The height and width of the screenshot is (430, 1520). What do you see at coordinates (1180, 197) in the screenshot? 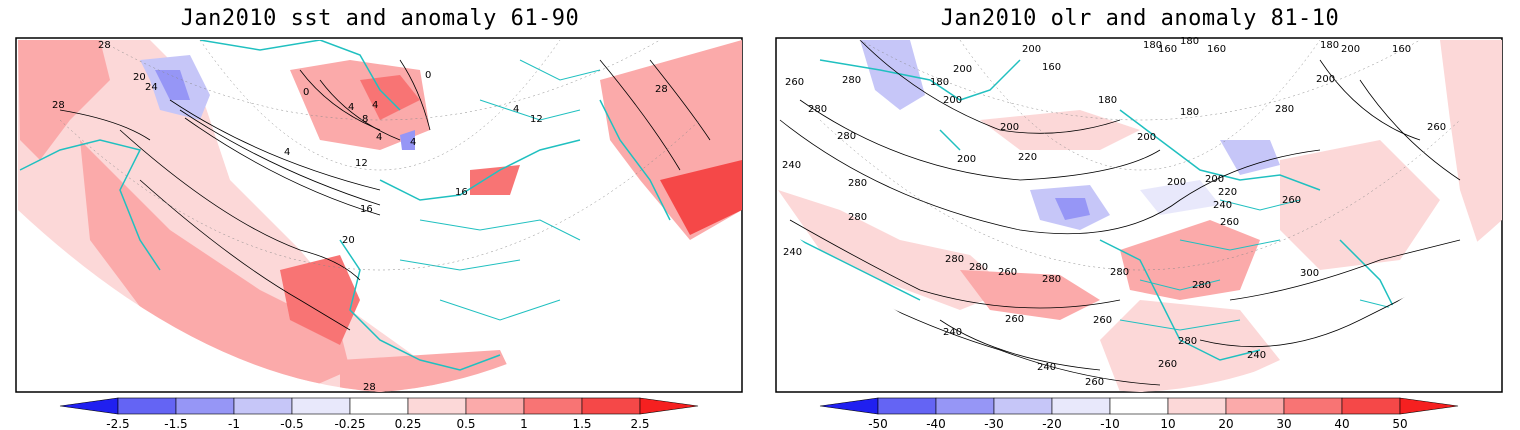
I see `olr-anomaly-neg-europe` at bounding box center [1180, 197].